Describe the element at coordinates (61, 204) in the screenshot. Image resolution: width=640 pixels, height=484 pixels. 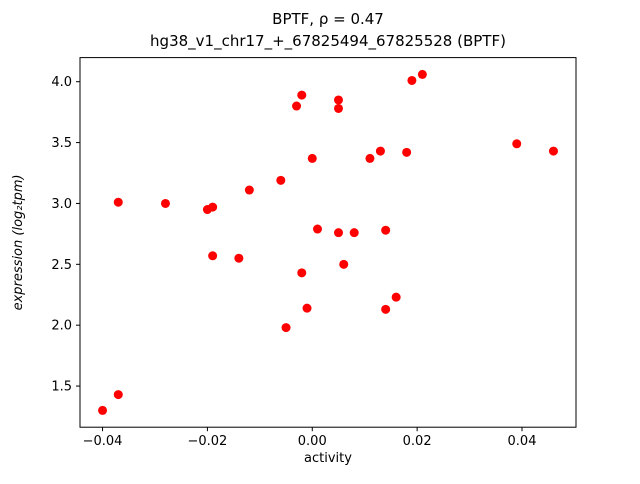
I see `y-tick-label: 3.0` at that location.